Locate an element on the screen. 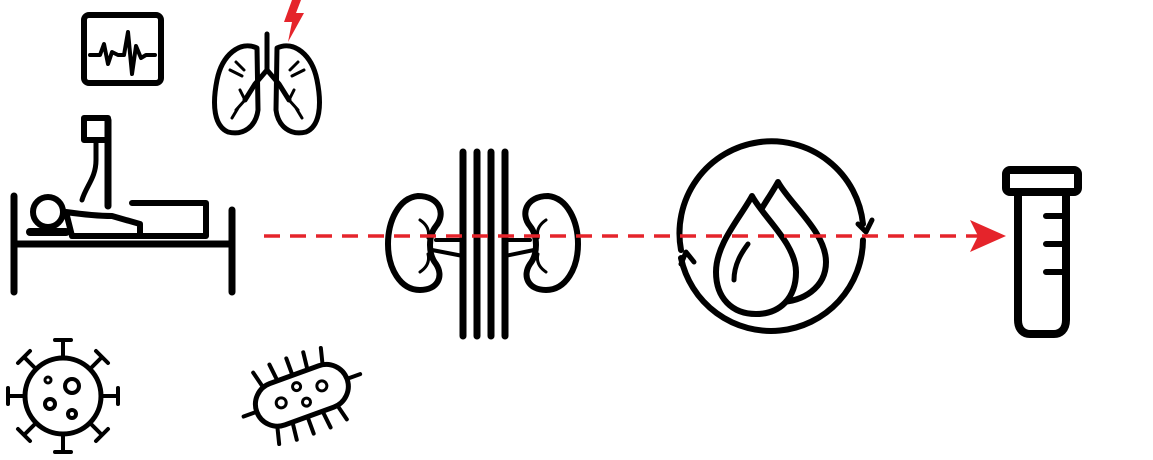 The height and width of the screenshot is (460, 1153). flow-arrow is located at coordinates (635, 236).